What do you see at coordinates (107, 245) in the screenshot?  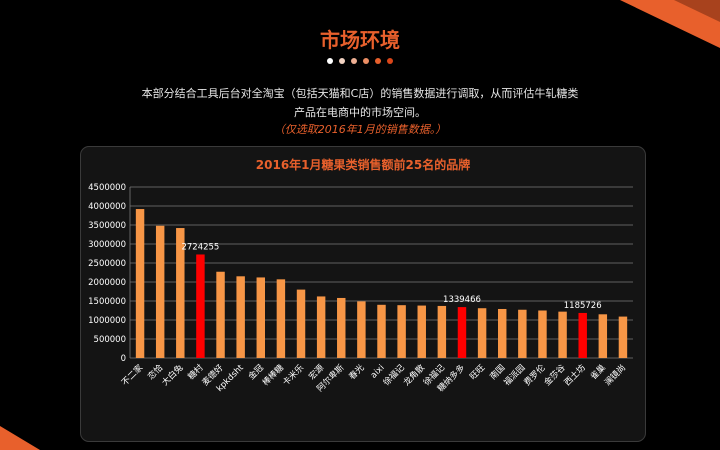 I see `y-tick-label: 3000000` at bounding box center [107, 245].